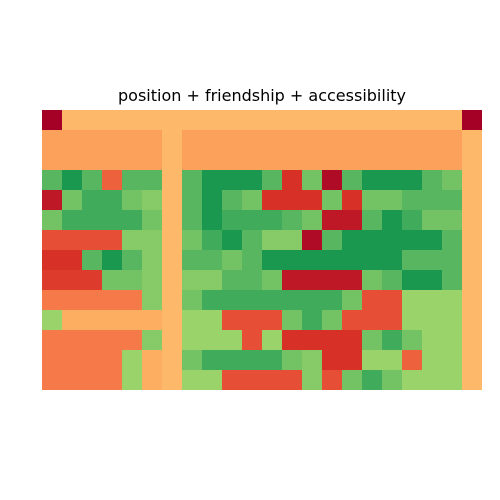  I want to click on chart-title: position + friendship + accessibility, so click(262, 95).